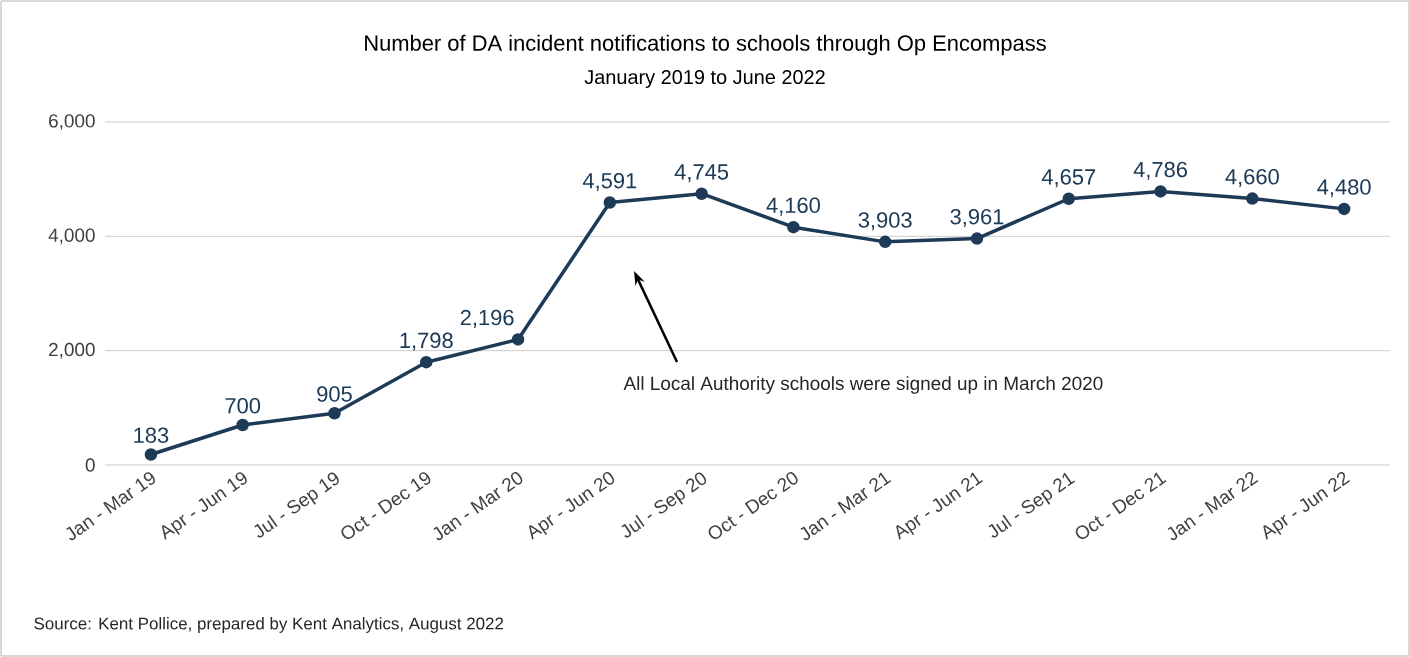 This screenshot has width=1410, height=657. I want to click on data-label: 700, so click(243, 405).